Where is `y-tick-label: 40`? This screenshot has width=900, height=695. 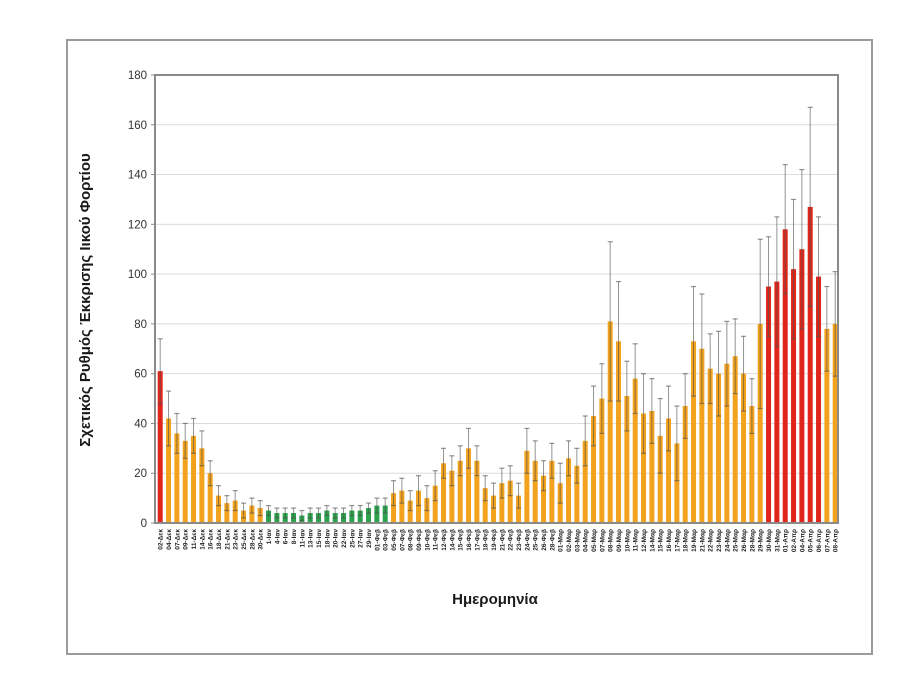 y-tick-label: 40 is located at coordinates (140, 424).